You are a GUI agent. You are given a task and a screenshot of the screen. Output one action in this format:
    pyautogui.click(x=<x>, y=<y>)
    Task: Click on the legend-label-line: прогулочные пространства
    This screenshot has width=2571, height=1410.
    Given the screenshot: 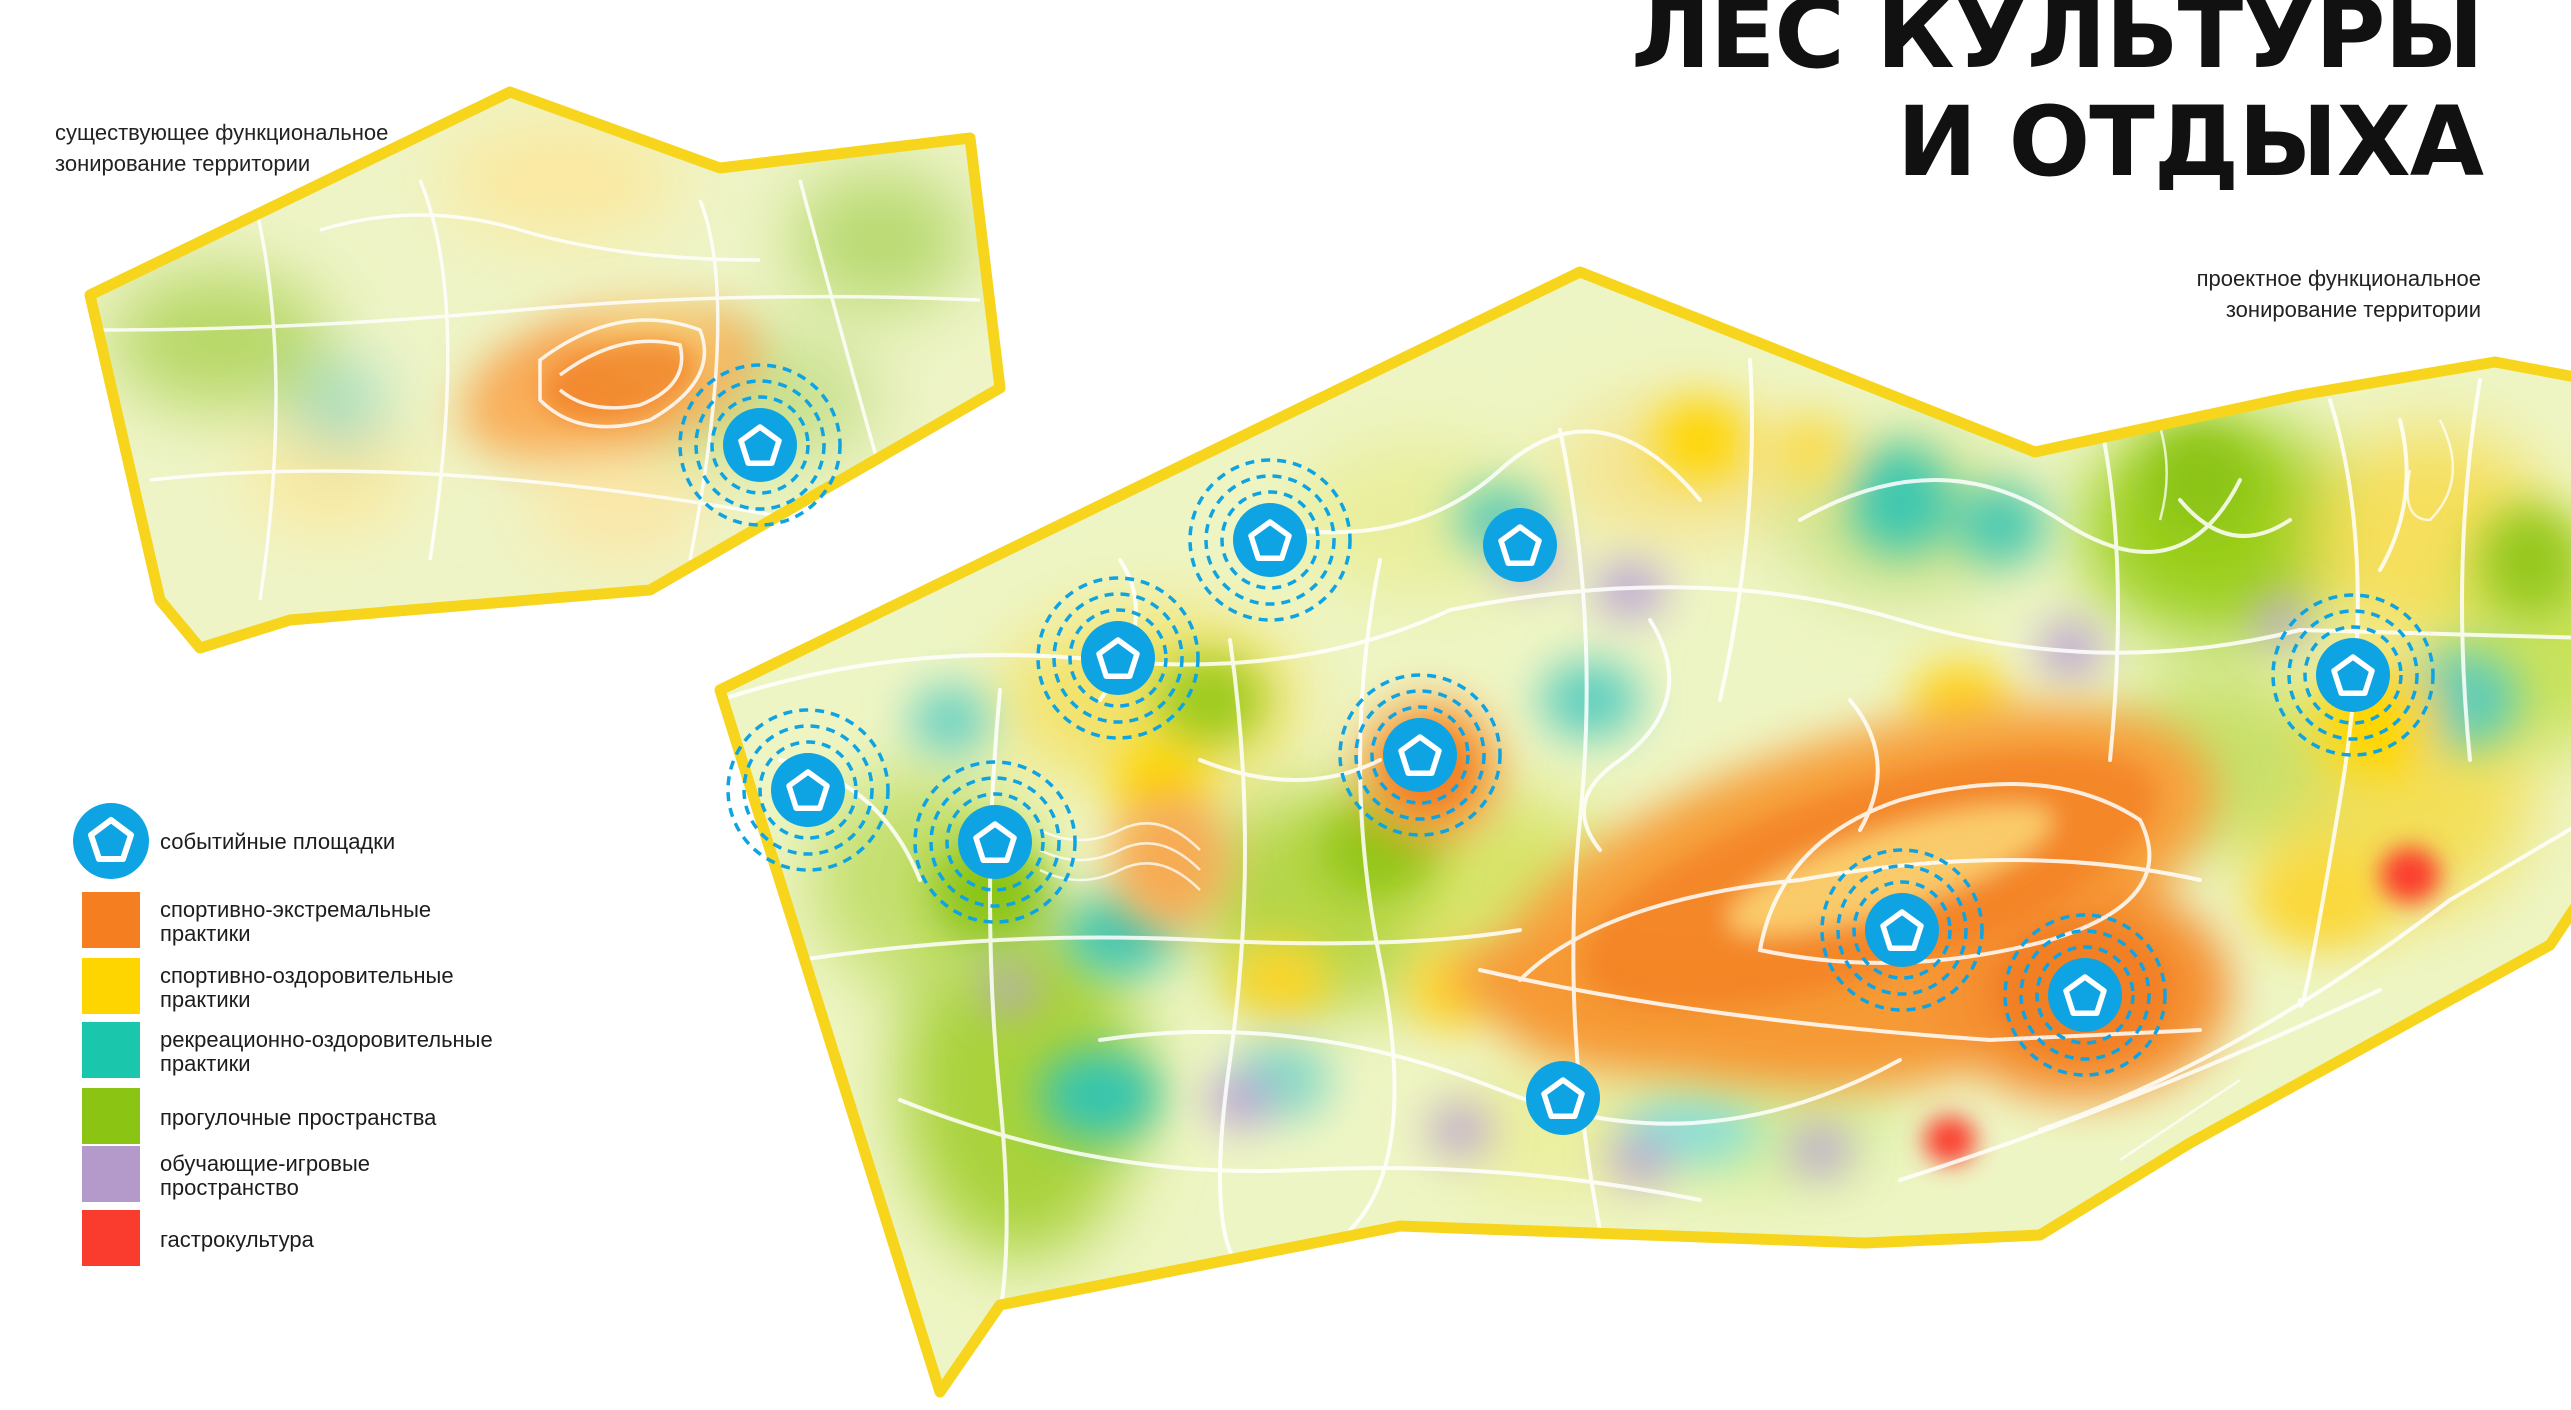 What is the action you would take?
    pyautogui.click(x=298, y=1117)
    